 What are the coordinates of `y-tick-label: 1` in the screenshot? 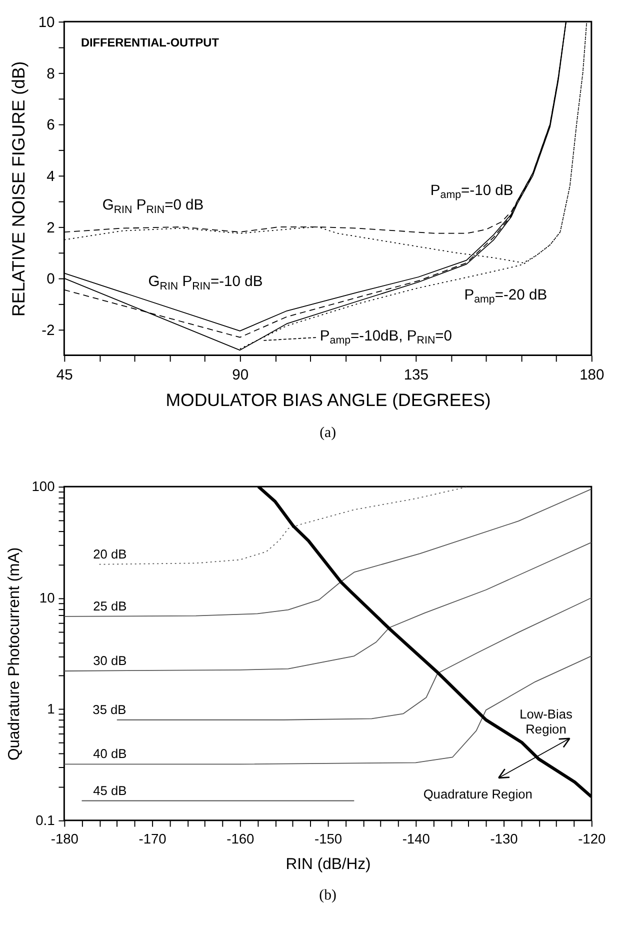 It's located at (51, 708).